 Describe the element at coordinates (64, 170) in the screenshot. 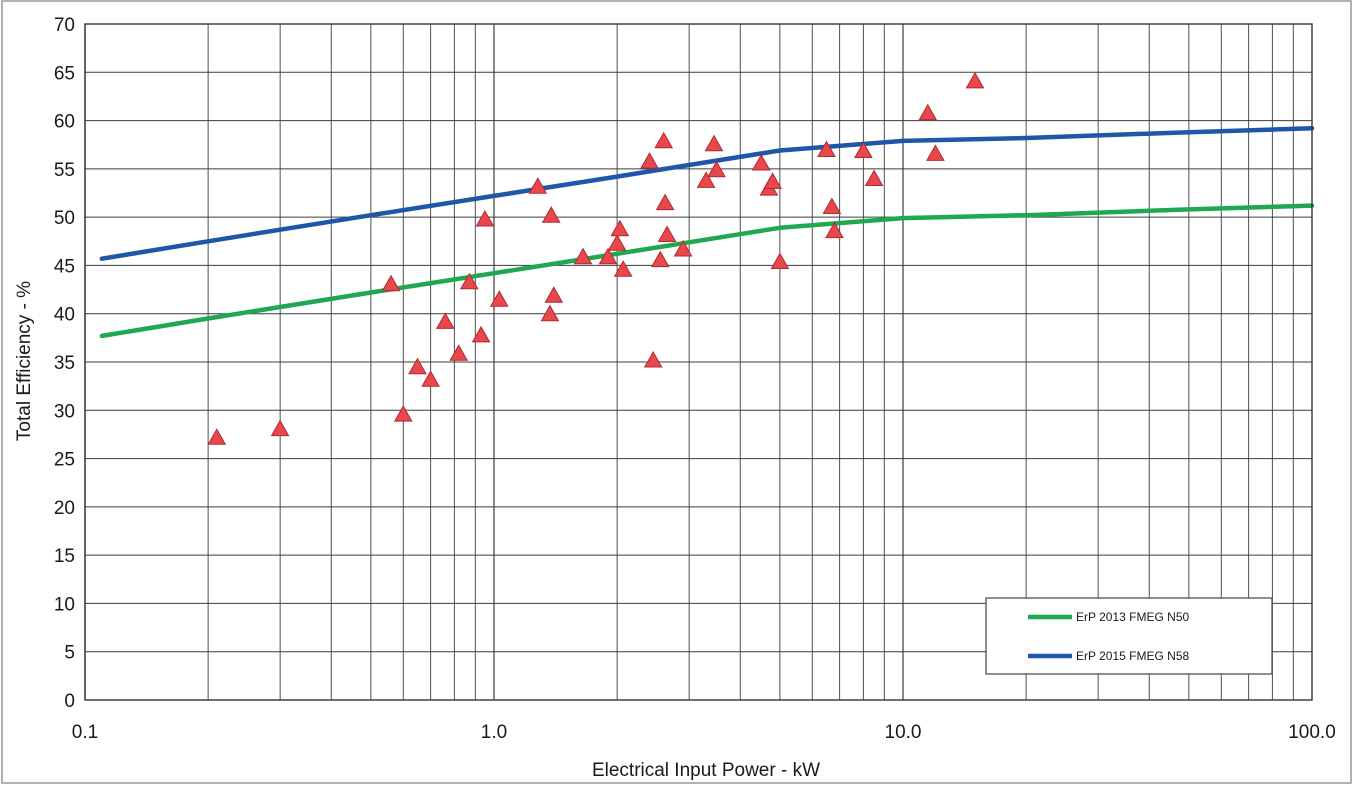

I see `y-tick-label: 55` at that location.